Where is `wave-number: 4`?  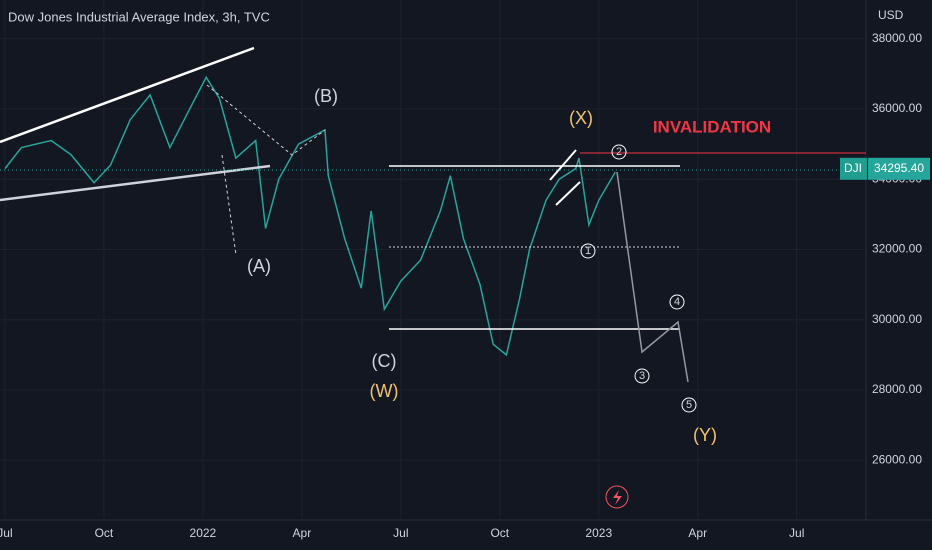 wave-number: 4 is located at coordinates (677, 302).